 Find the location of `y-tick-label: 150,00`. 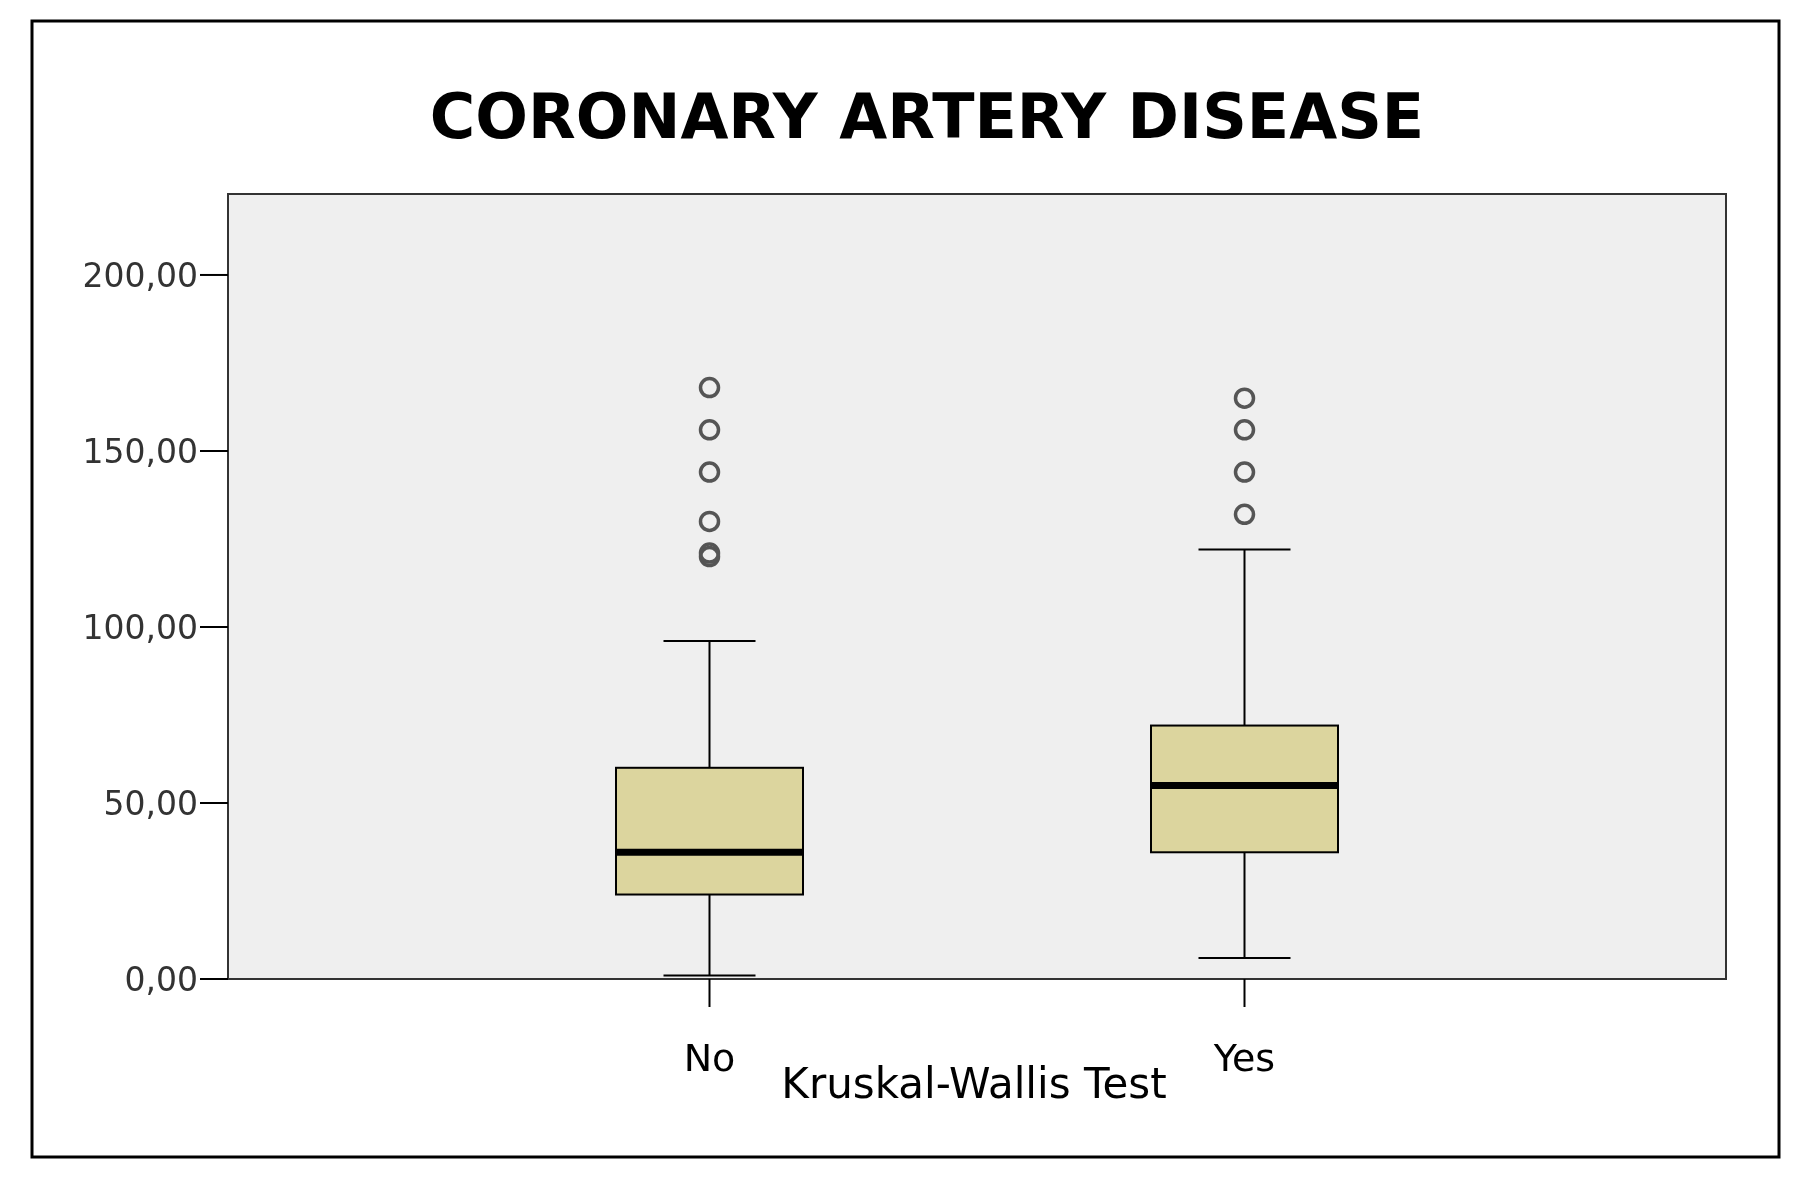

y-tick-label: 150,00 is located at coordinates (140, 451).